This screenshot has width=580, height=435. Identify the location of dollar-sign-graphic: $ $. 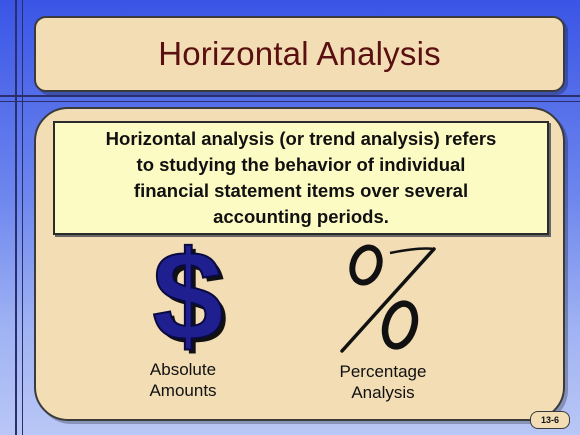
(189, 298).